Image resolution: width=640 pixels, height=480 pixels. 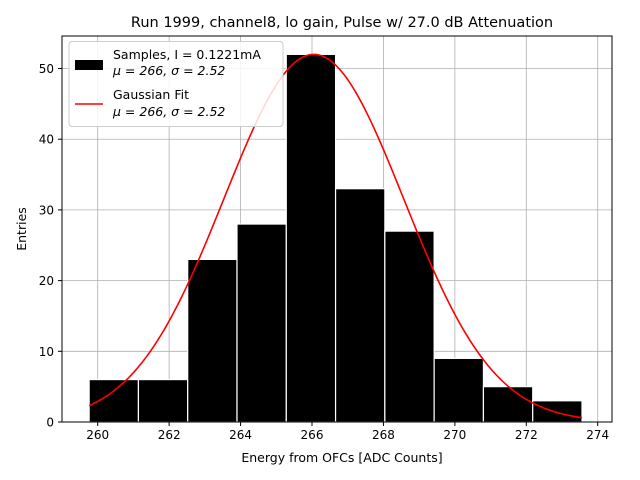 What do you see at coordinates (187, 54) in the screenshot?
I see `legend-samples-label: Samples, I = 0.1221mA` at bounding box center [187, 54].